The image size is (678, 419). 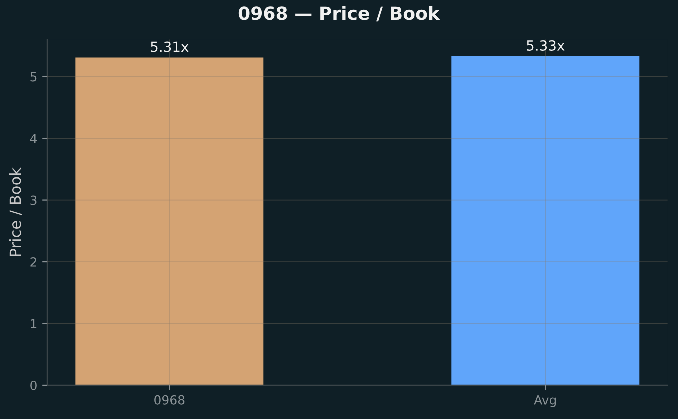 What do you see at coordinates (339, 14) in the screenshot?
I see `chart-title: 0968 — Price / Book` at bounding box center [339, 14].